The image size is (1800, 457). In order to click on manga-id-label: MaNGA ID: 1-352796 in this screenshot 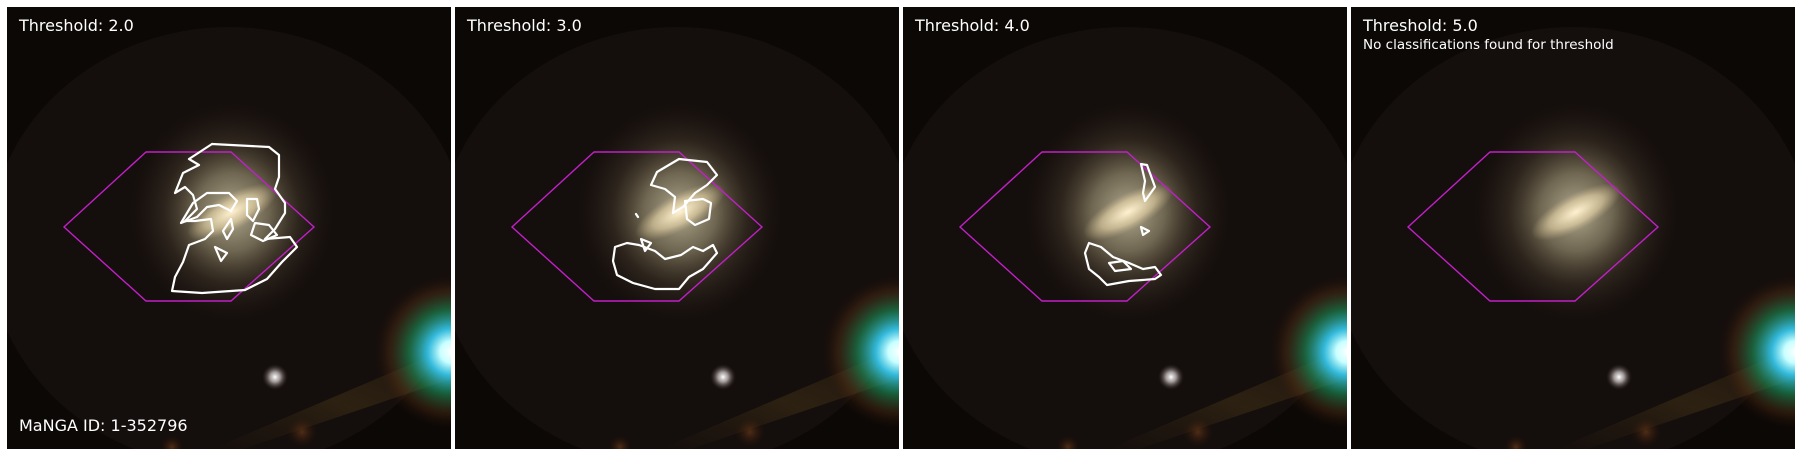, I will do `click(103, 425)`.